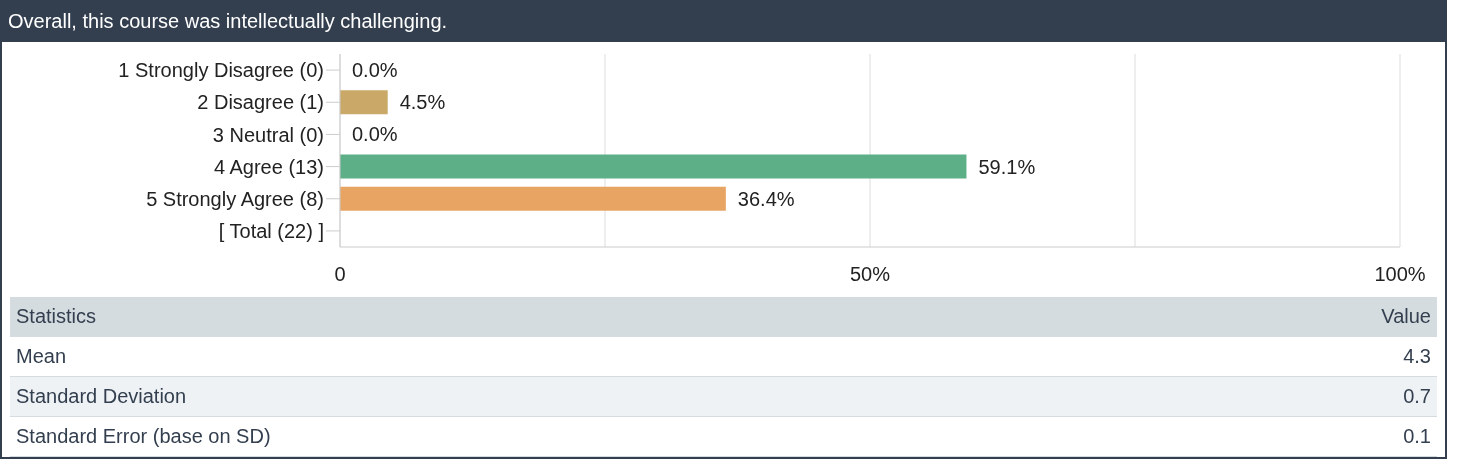  What do you see at coordinates (143, 436) in the screenshot?
I see `text: Standard Error (base on SD)` at bounding box center [143, 436].